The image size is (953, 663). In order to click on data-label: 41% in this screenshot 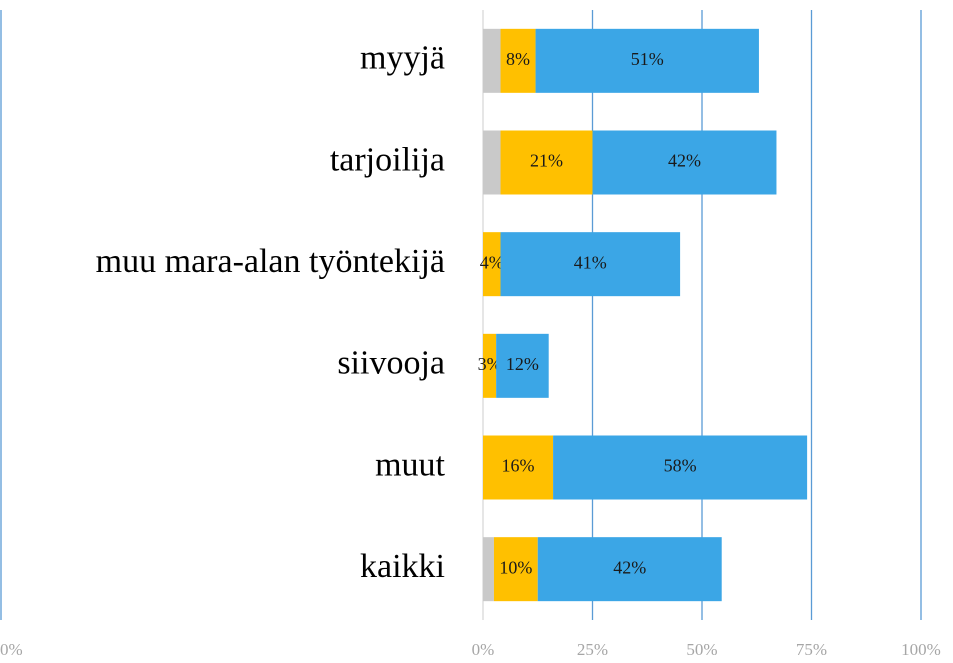, I will do `click(590, 262)`.